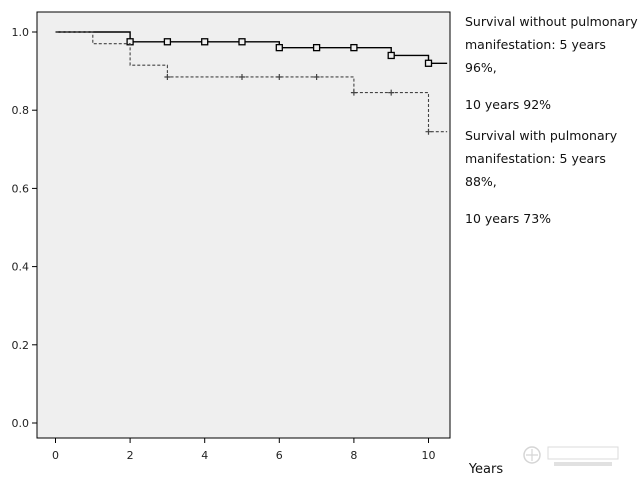 This screenshot has height=483, width=640. I want to click on series-layer, so click(251, 83).